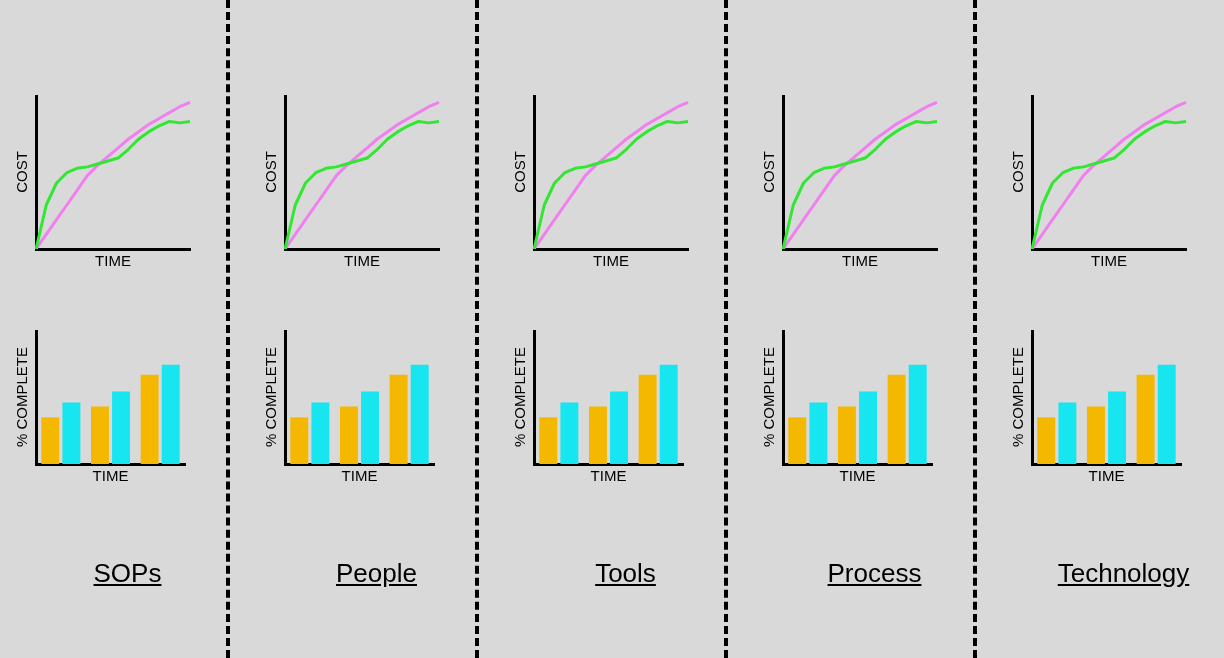  Describe the element at coordinates (874, 573) in the screenshot. I see `text: Process` at that location.